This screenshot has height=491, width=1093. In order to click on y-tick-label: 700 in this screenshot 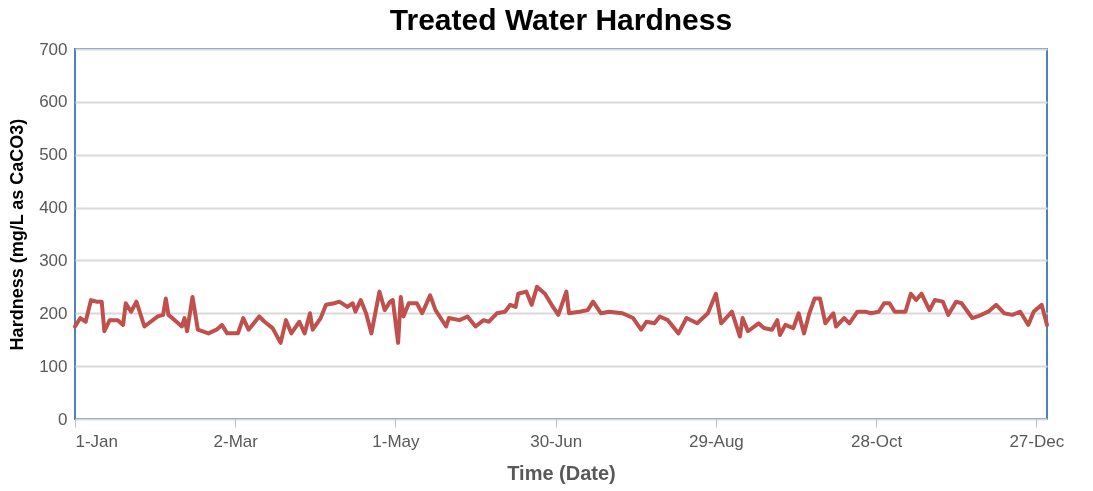, I will do `click(53, 49)`.